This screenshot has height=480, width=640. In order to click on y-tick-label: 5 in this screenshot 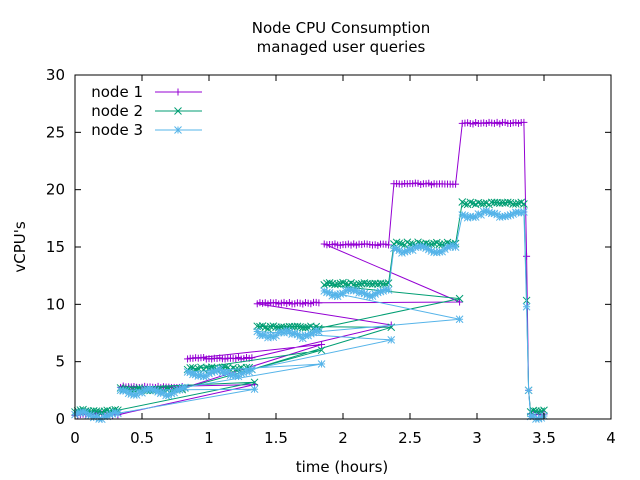, I will do `click(60, 362)`.